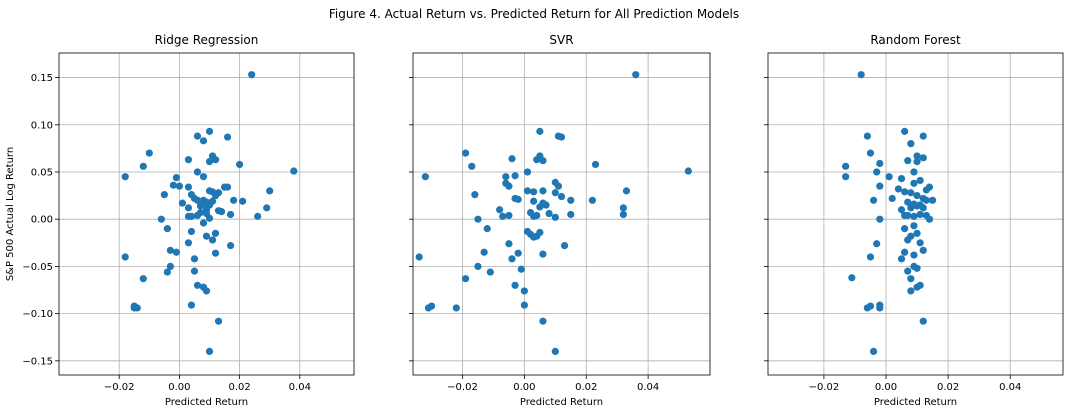 The height and width of the screenshot is (414, 1070). I want to click on forest-title: Random Forest, so click(915, 40).